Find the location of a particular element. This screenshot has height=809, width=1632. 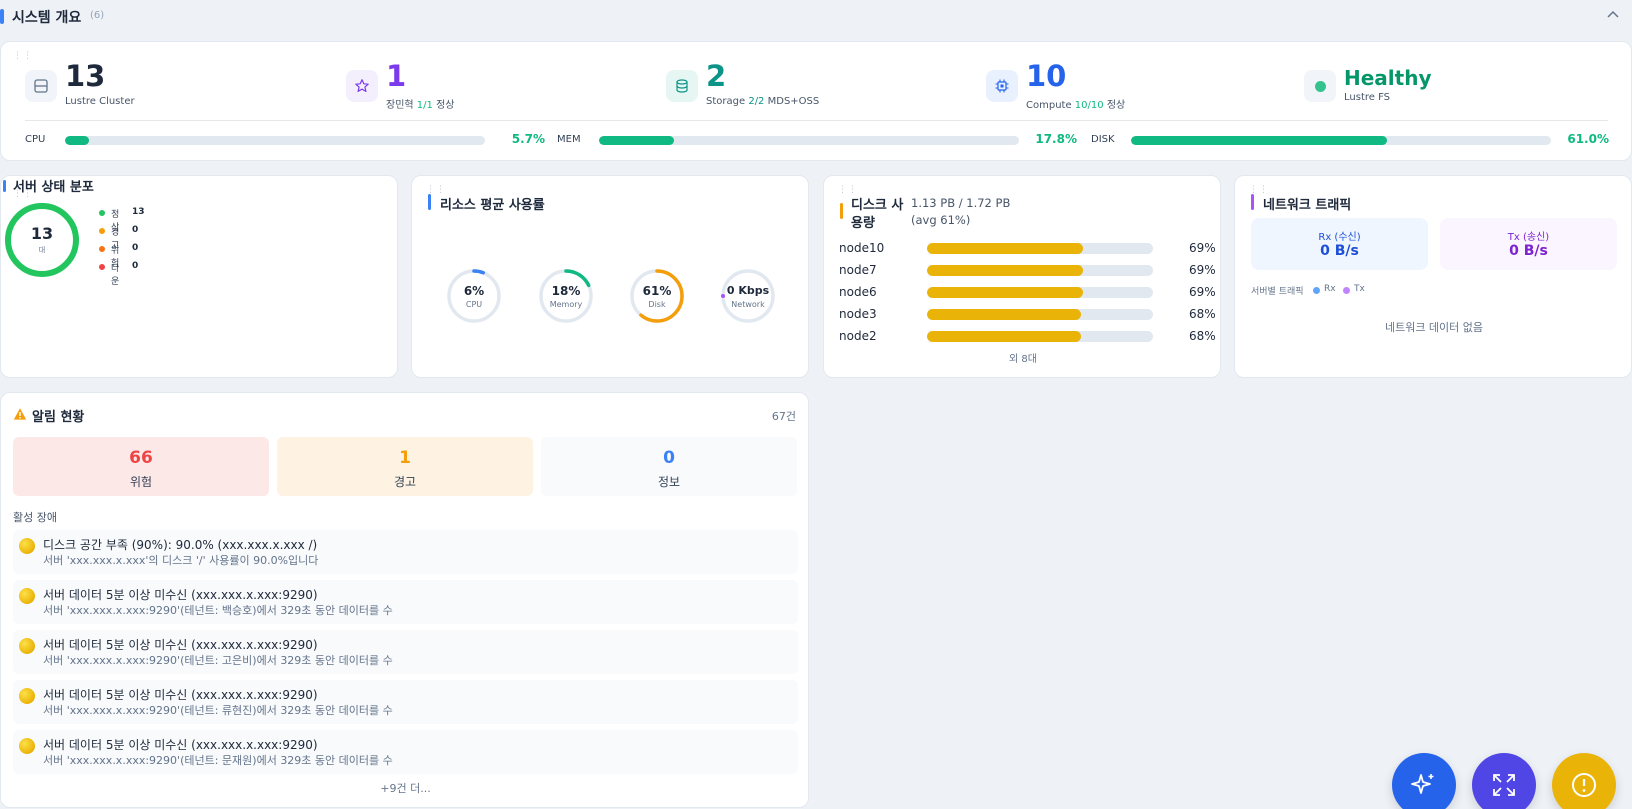

summary-divider is located at coordinates (816, 120).